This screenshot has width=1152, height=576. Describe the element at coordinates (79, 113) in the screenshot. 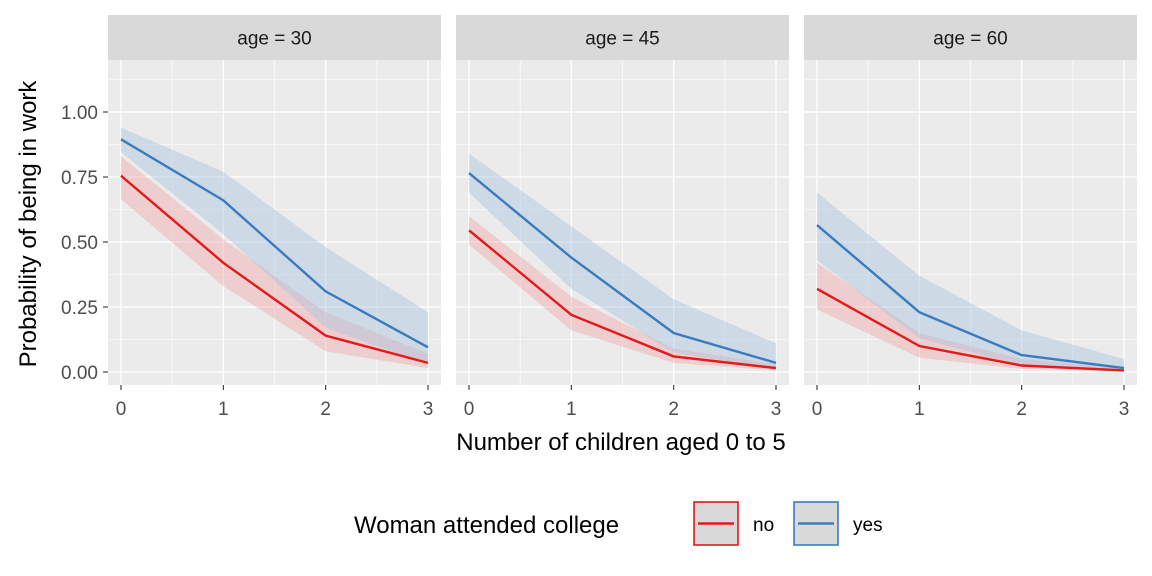

I see `y-tick-label: 1.00` at that location.